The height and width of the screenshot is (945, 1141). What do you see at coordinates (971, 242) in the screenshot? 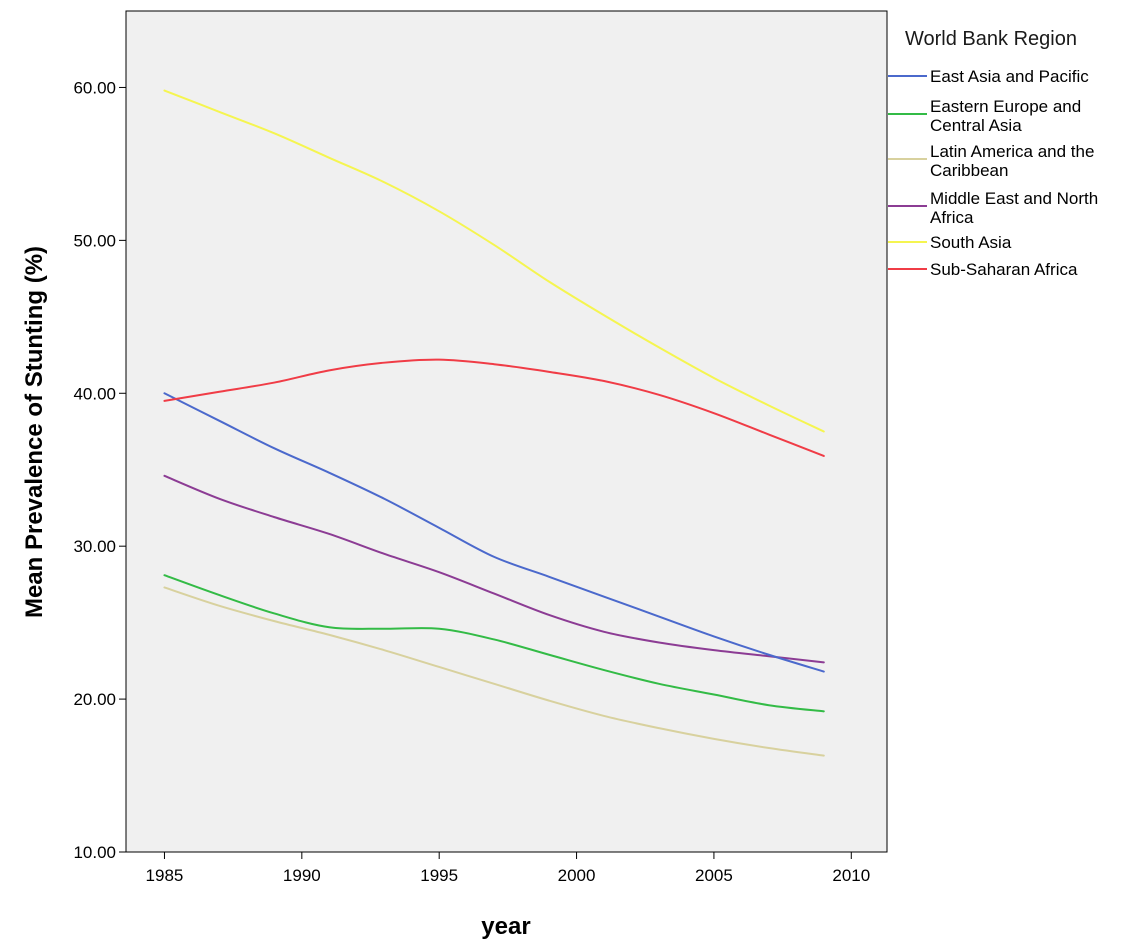
I see `legend-label: South Asia` at bounding box center [971, 242].